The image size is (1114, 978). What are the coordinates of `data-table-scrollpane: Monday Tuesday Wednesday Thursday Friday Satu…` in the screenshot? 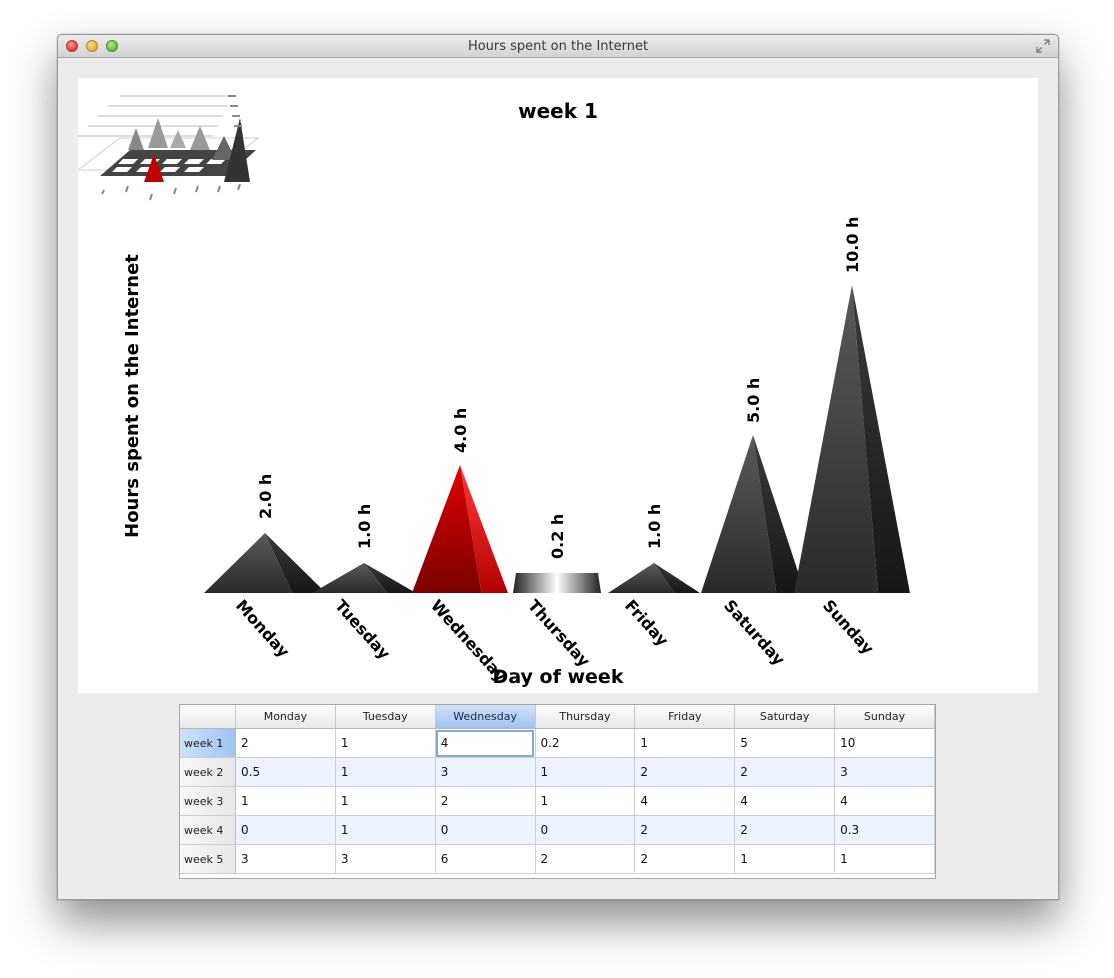 It's located at (557, 791).